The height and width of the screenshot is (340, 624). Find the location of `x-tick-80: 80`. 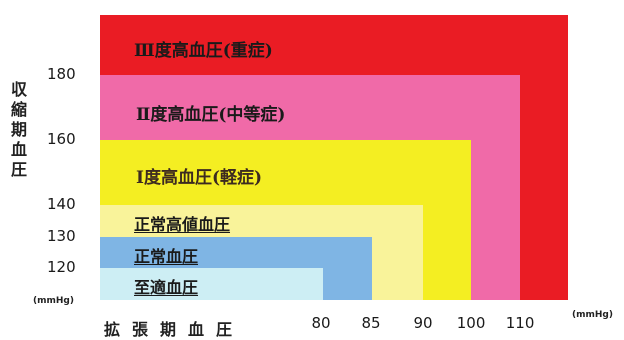

x-tick-80: 80 is located at coordinates (321, 323).